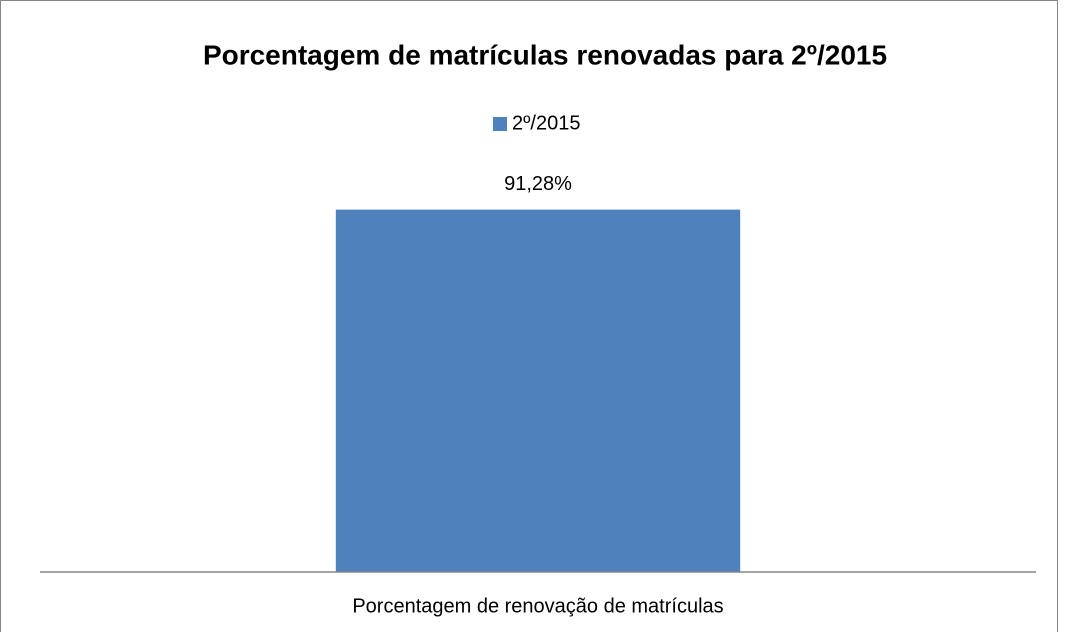 Image resolution: width=1067 pixels, height=632 pixels. What do you see at coordinates (546, 123) in the screenshot?
I see `legend-label: 2º/2015` at bounding box center [546, 123].